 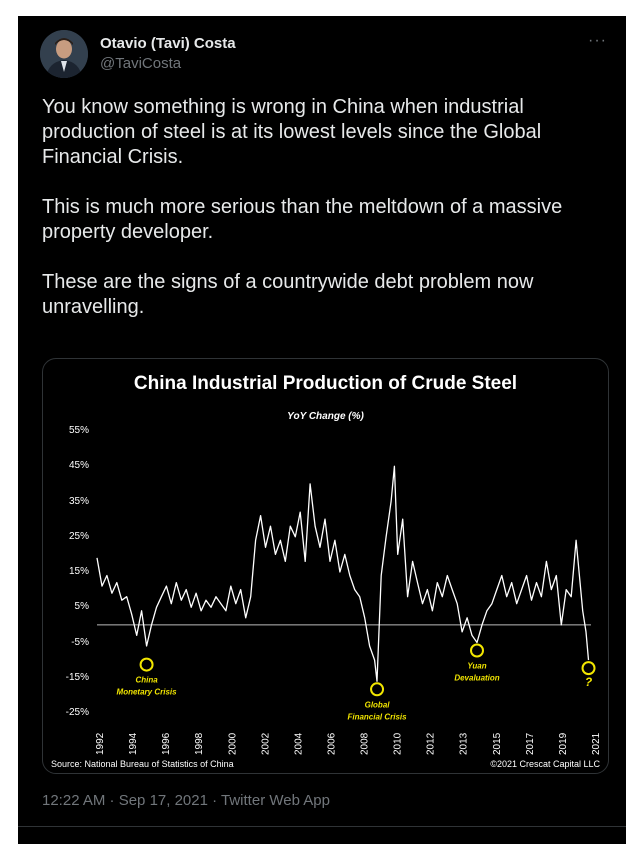 I want to click on y-tick-label: -25%, so click(x=77, y=712).